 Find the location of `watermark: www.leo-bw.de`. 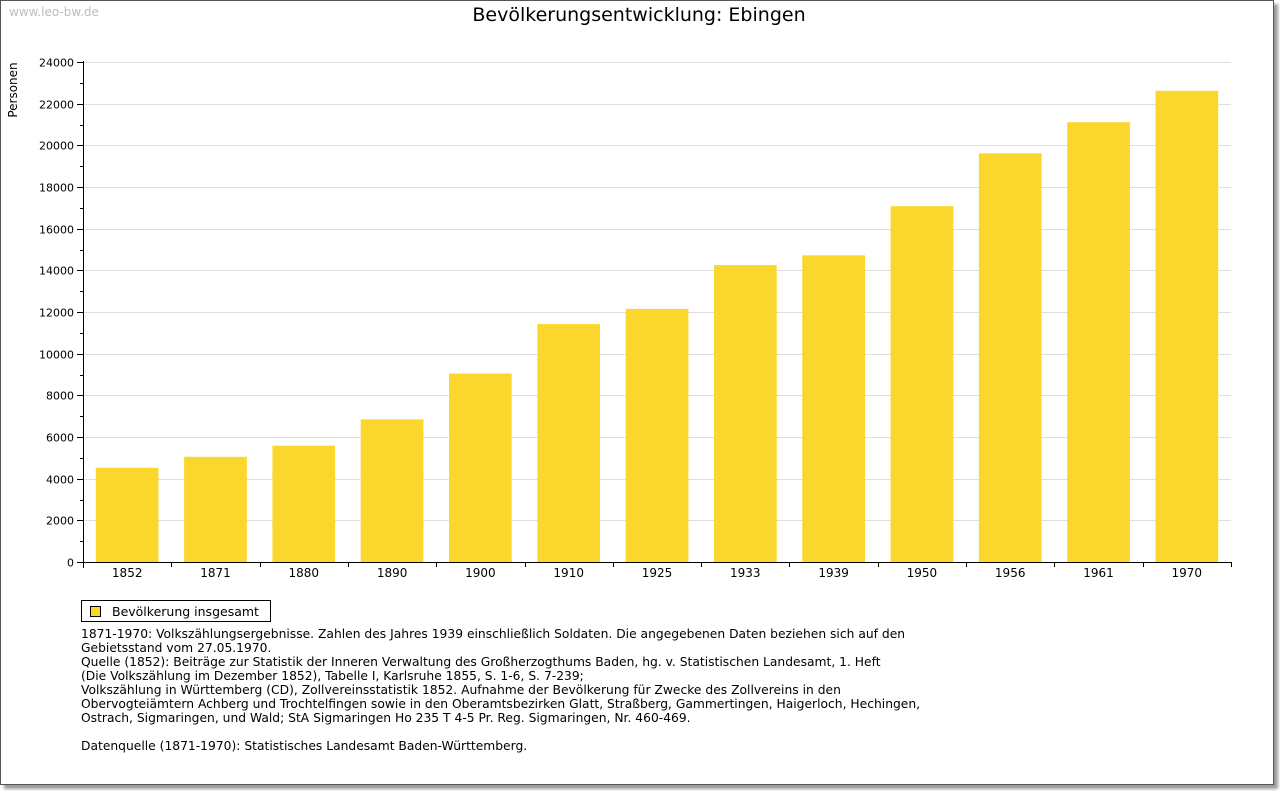

watermark: www.leo-bw.de is located at coordinates (54, 12).